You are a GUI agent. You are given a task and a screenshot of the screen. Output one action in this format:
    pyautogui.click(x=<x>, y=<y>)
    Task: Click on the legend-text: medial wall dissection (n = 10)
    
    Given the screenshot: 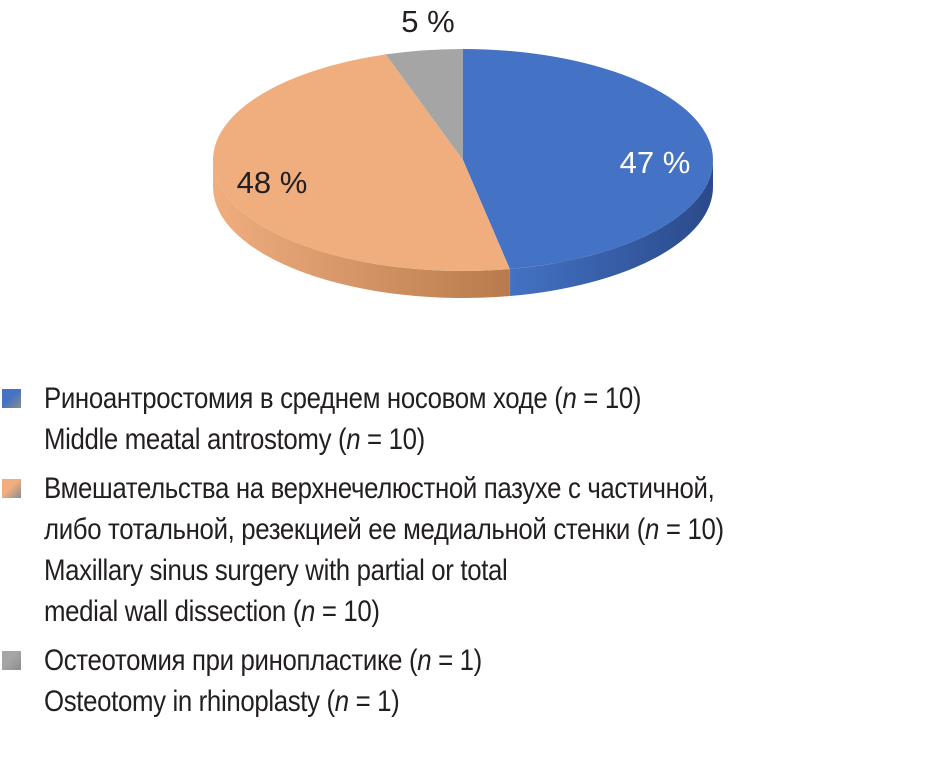 What is the action you would take?
    pyautogui.click(x=212, y=611)
    